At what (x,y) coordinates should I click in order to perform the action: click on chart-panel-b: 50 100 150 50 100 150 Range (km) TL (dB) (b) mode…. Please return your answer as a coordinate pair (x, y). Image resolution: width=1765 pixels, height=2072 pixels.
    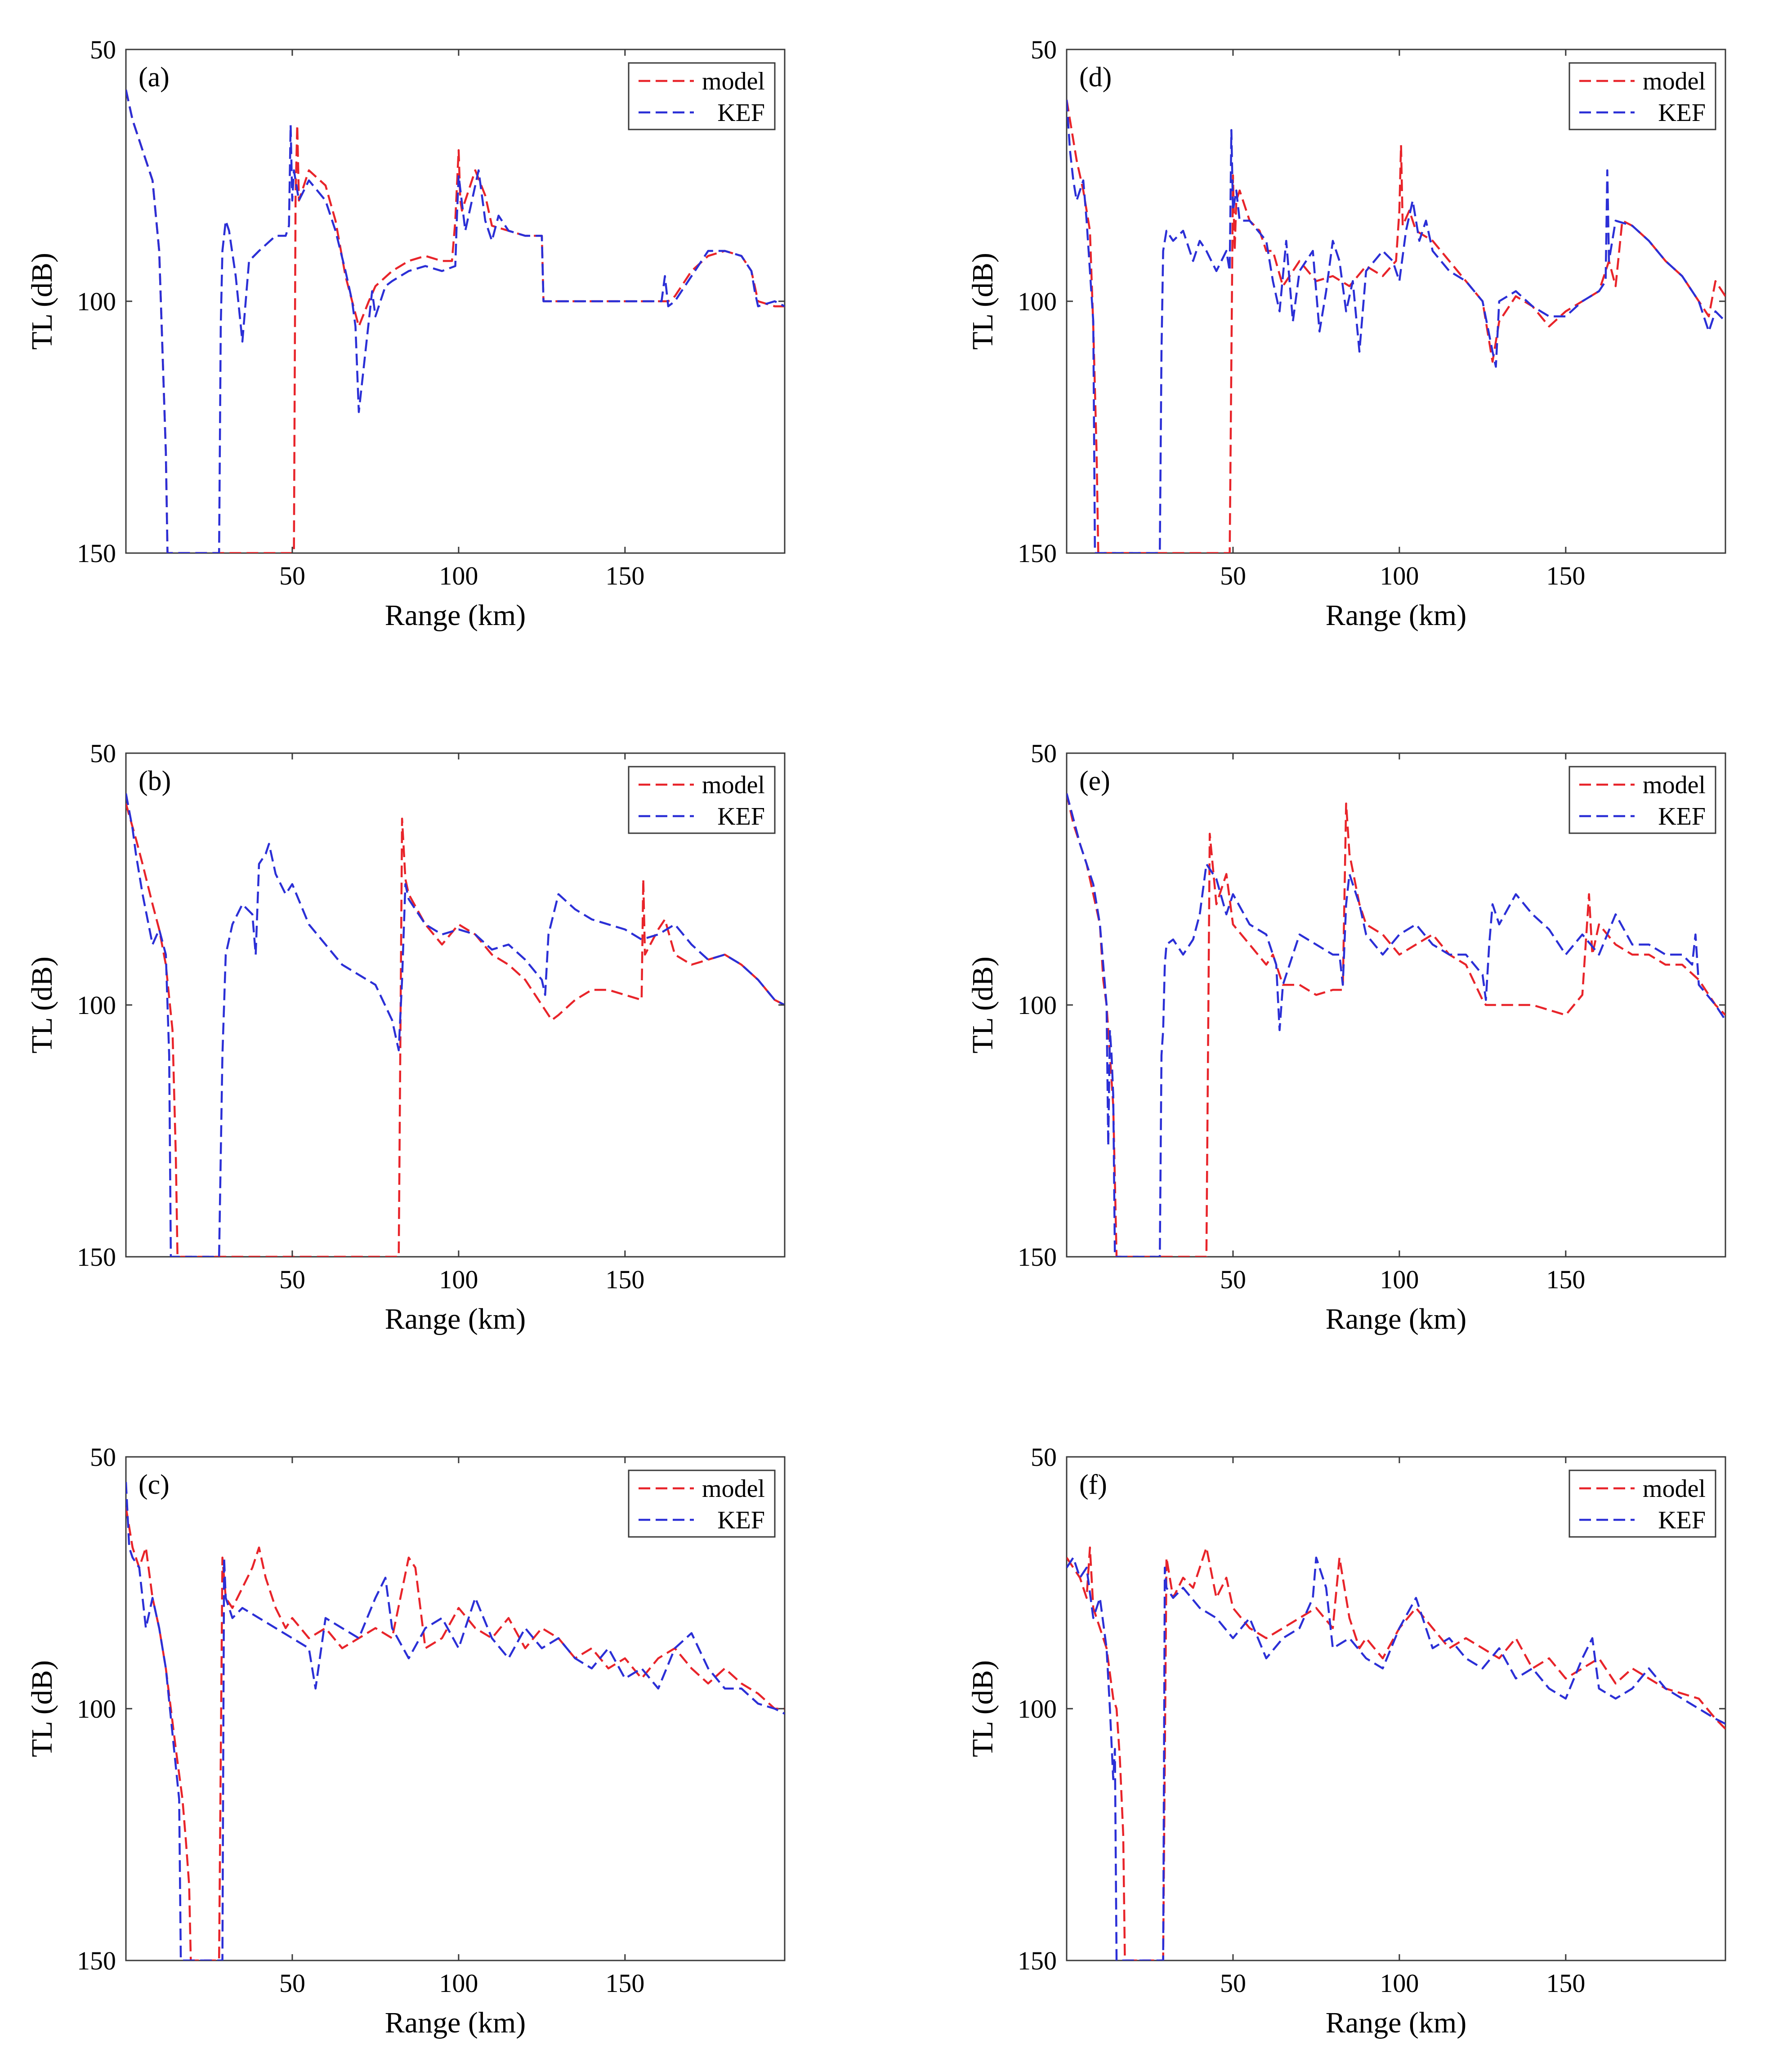
    Looking at the image, I should click on (406, 1037).